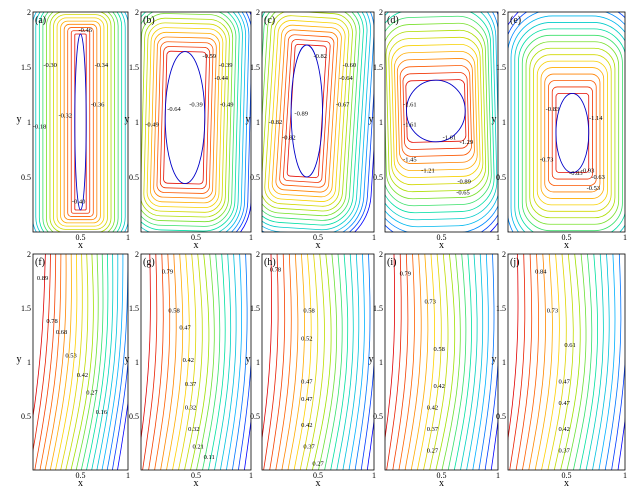 The width and height of the screenshot is (642, 504). What do you see at coordinates (66, 116) in the screenshot?
I see `contour-value-label: -0.32` at bounding box center [66, 116].